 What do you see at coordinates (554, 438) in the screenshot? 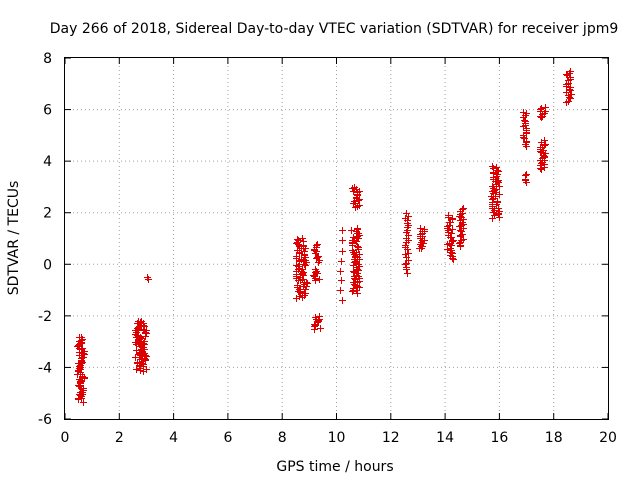
I see `x-tick-label: 18` at bounding box center [554, 438].